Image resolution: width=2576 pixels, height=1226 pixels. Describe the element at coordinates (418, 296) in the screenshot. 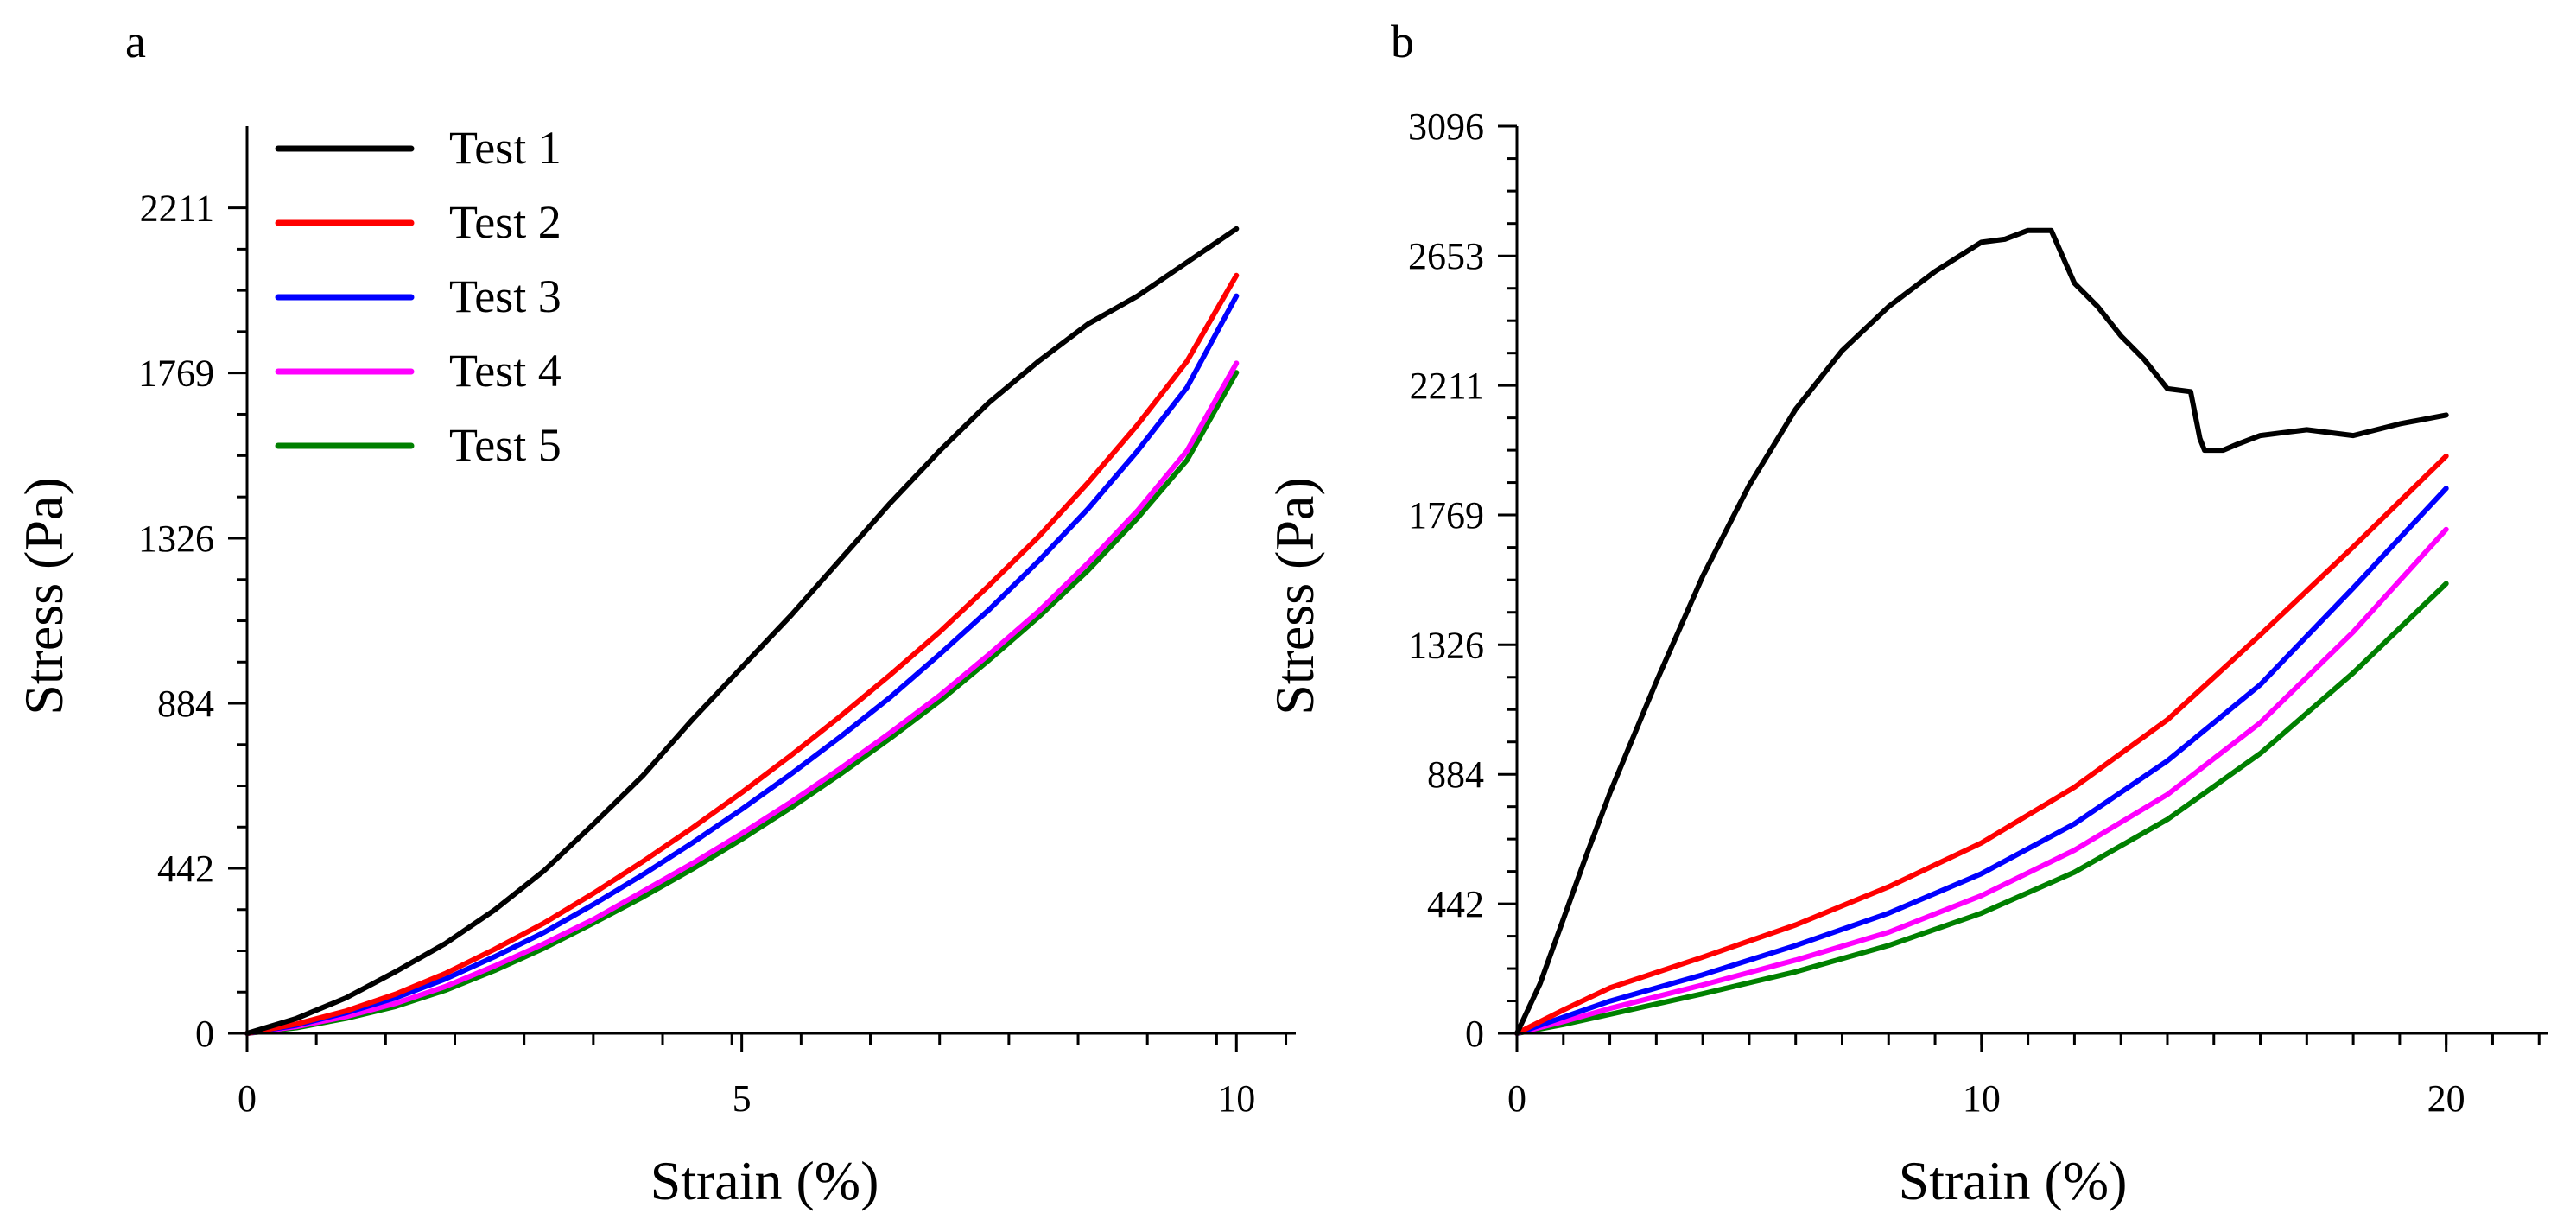

I see `panel-a-legend: Test 1 Test 2 Test 3 Test 4 Test 5` at that location.